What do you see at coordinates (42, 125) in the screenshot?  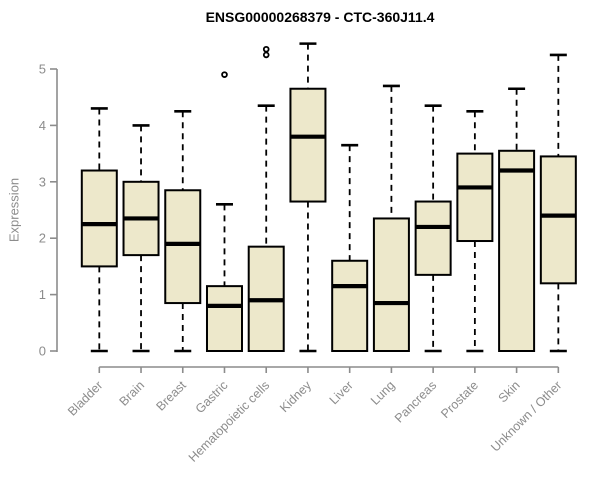 I see `y-tick-label: 4` at bounding box center [42, 125].